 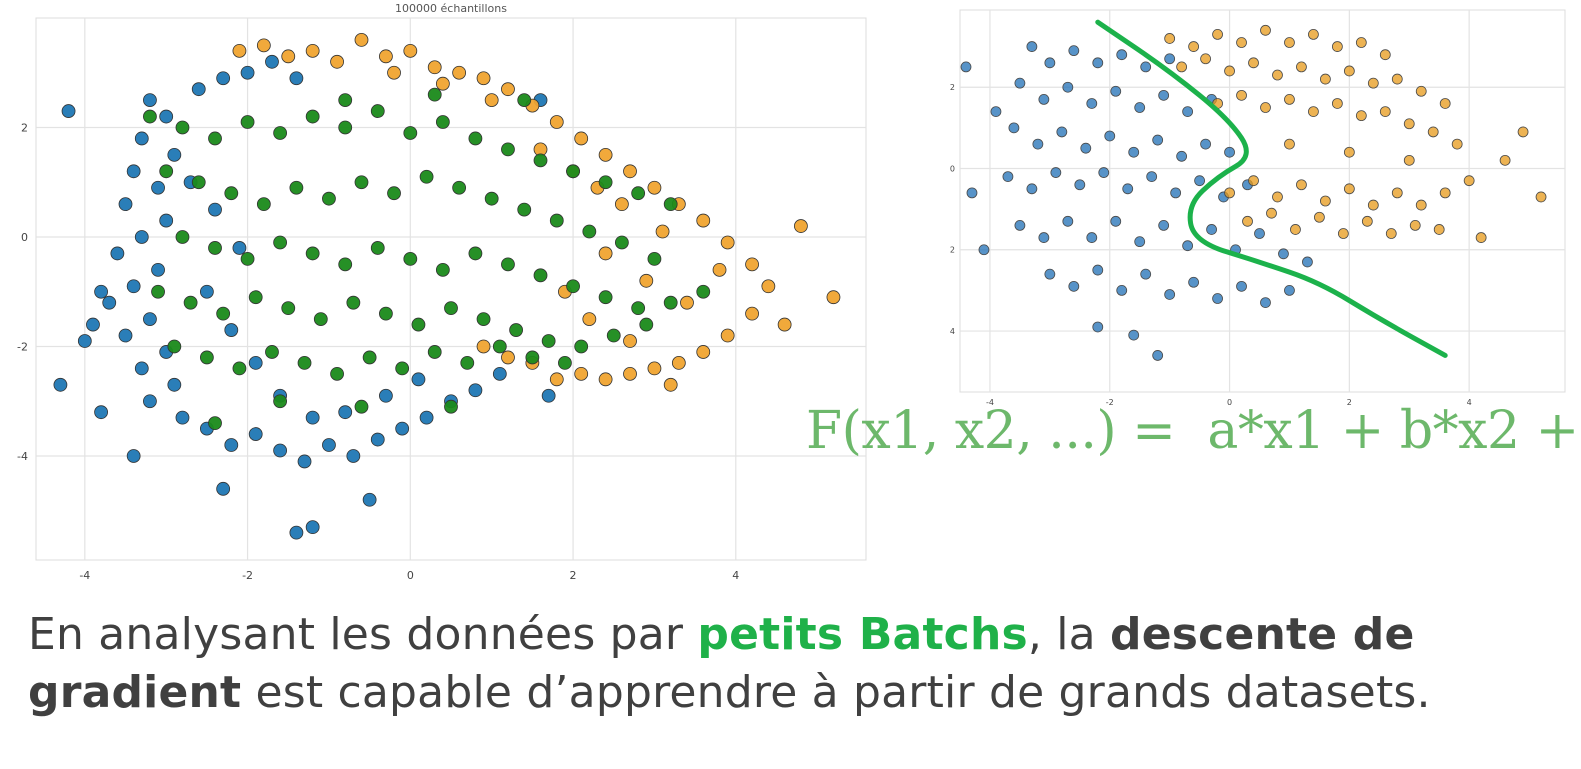 I want to click on y-tick-label: 0, so click(x=24, y=237).